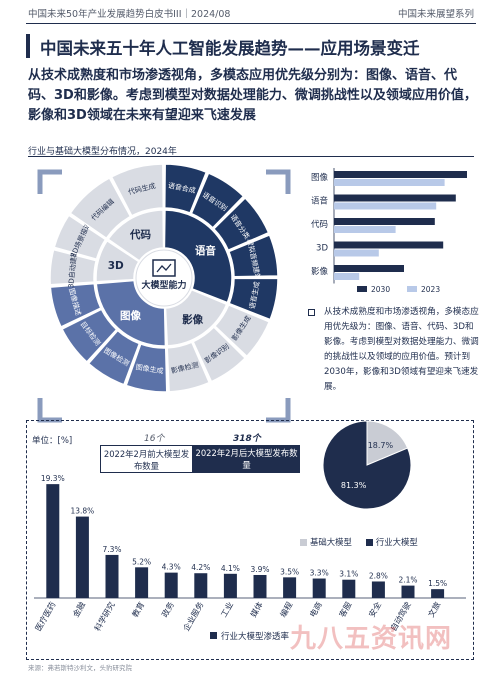  What do you see at coordinates (396, 542) in the screenshot?
I see `legend-label: 行业大模型` at bounding box center [396, 542].